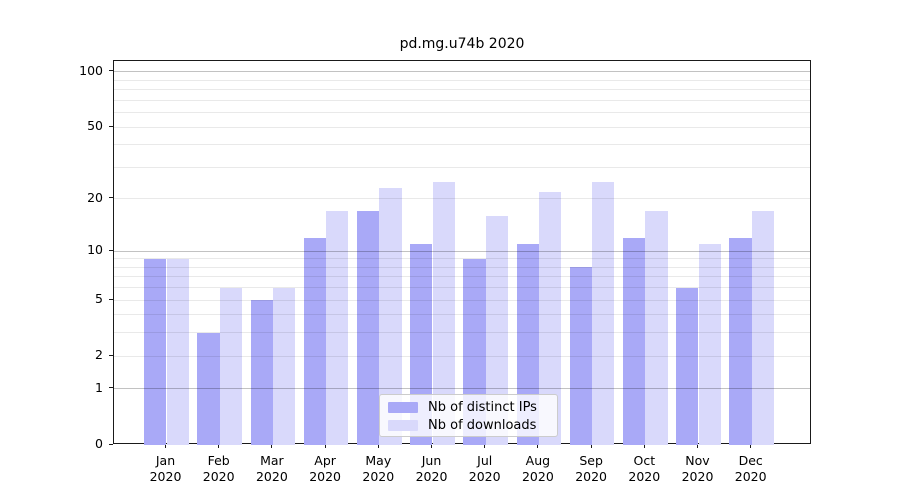 The height and width of the screenshot is (500, 900). What do you see at coordinates (591, 468) in the screenshot?
I see `x-tick-label-sep: Sep 2020` at bounding box center [591, 468].